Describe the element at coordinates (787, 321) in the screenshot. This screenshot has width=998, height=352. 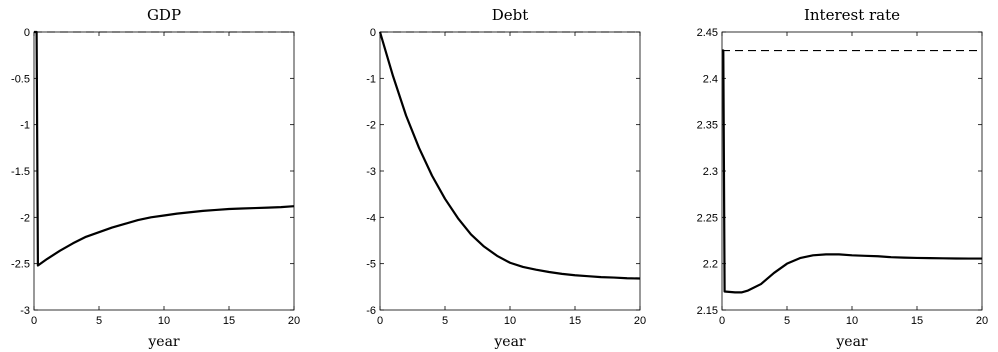
I see `interest-rate-xtick-label: 5` at that location.